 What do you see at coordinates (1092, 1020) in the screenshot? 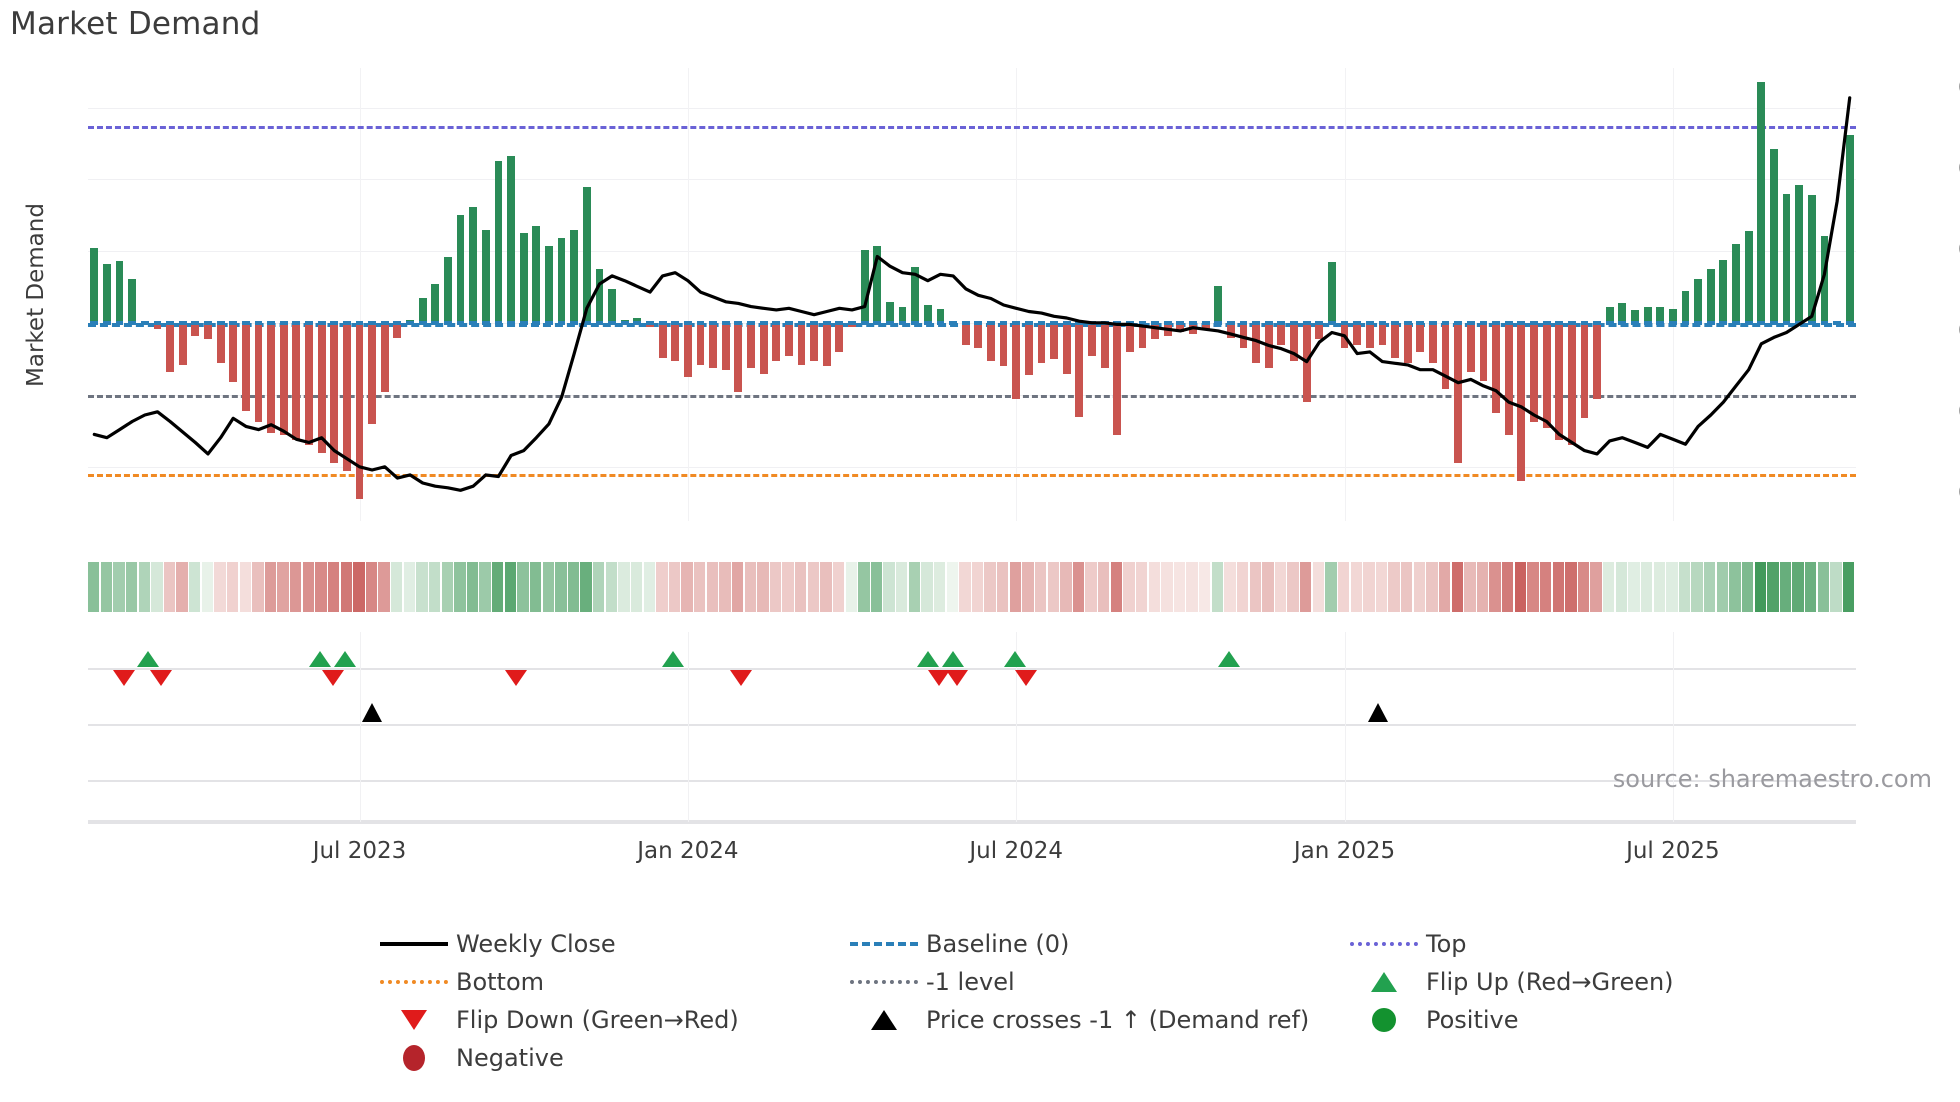
I see `legend-item: Price crosses -1 ↑ (Demand ref)` at bounding box center [1092, 1020].